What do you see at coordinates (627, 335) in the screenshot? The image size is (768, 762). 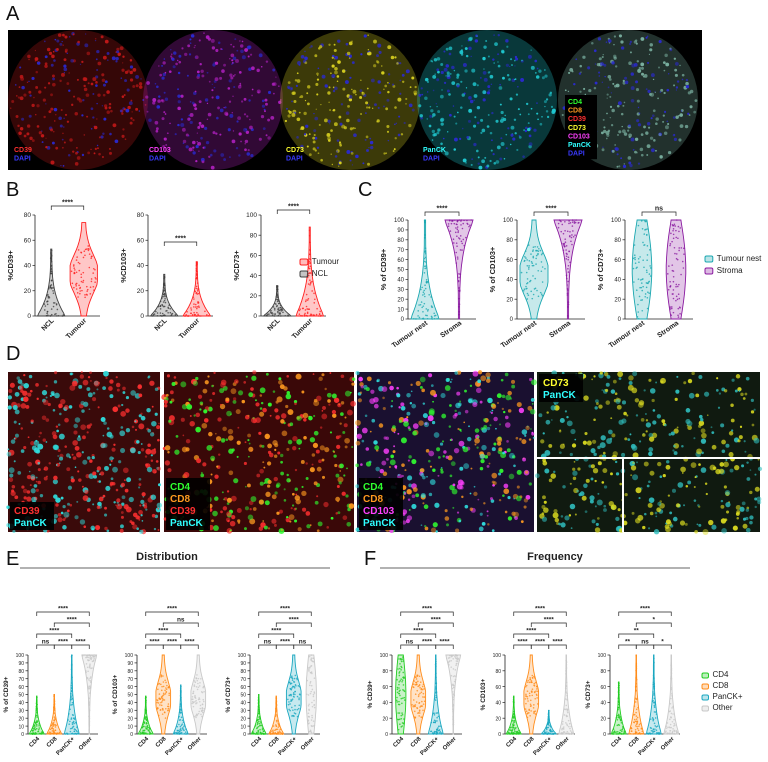 I see `category-label: Tumour nest` at bounding box center [627, 335].